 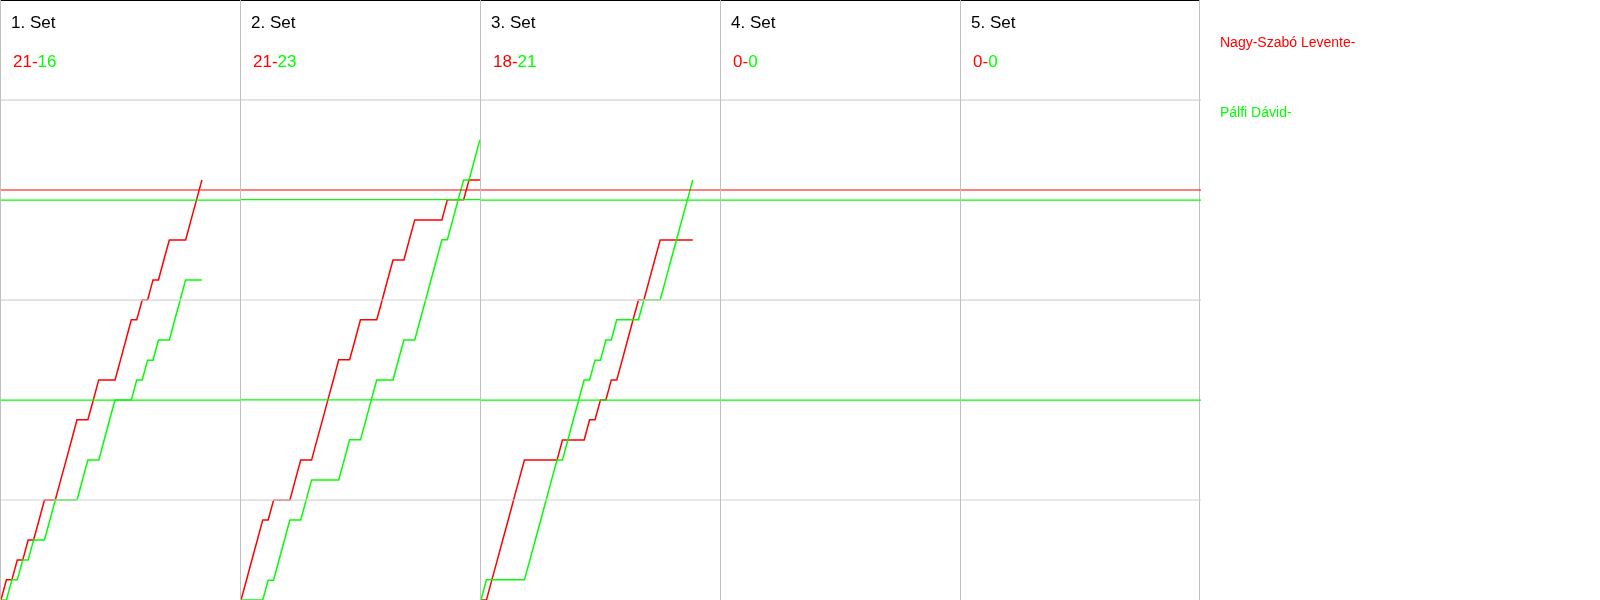 I want to click on text: 4. Set, so click(x=753, y=22).